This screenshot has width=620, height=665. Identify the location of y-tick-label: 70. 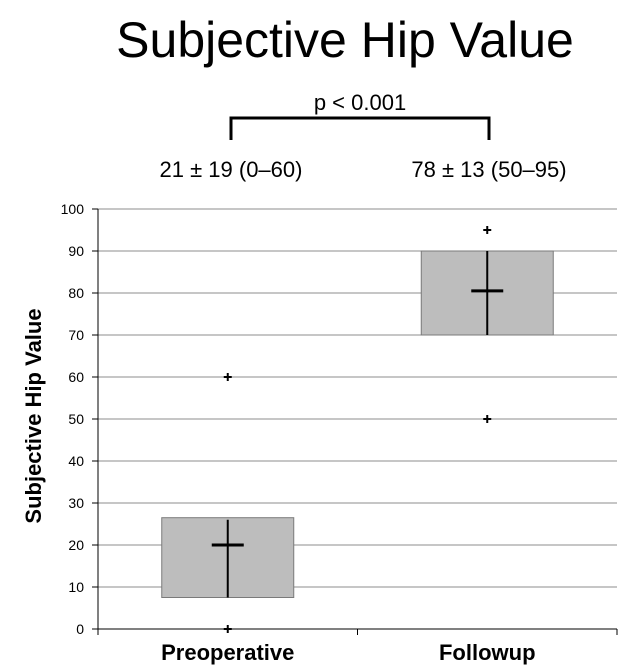
(76, 335).